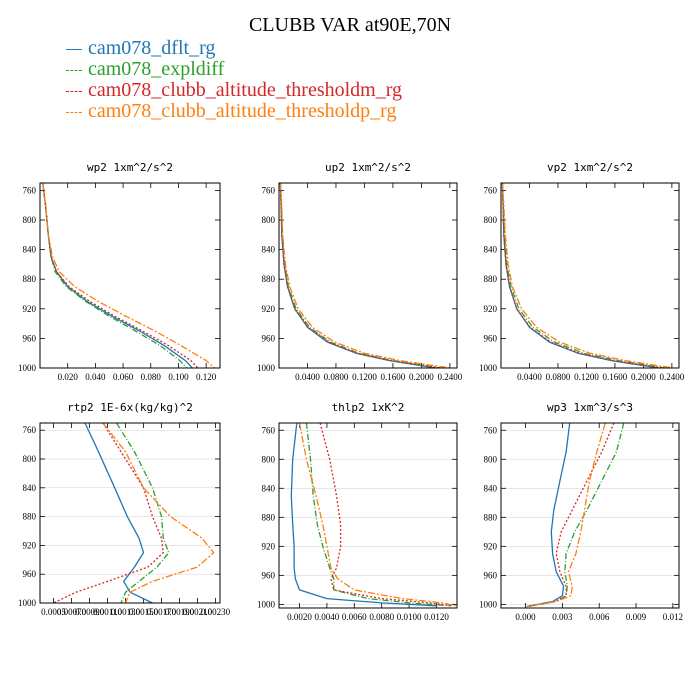 Image resolution: width=700 pixels, height=700 pixels. Describe the element at coordinates (123, 377) in the screenshot. I see `x-tick-label: 0.060` at that location.